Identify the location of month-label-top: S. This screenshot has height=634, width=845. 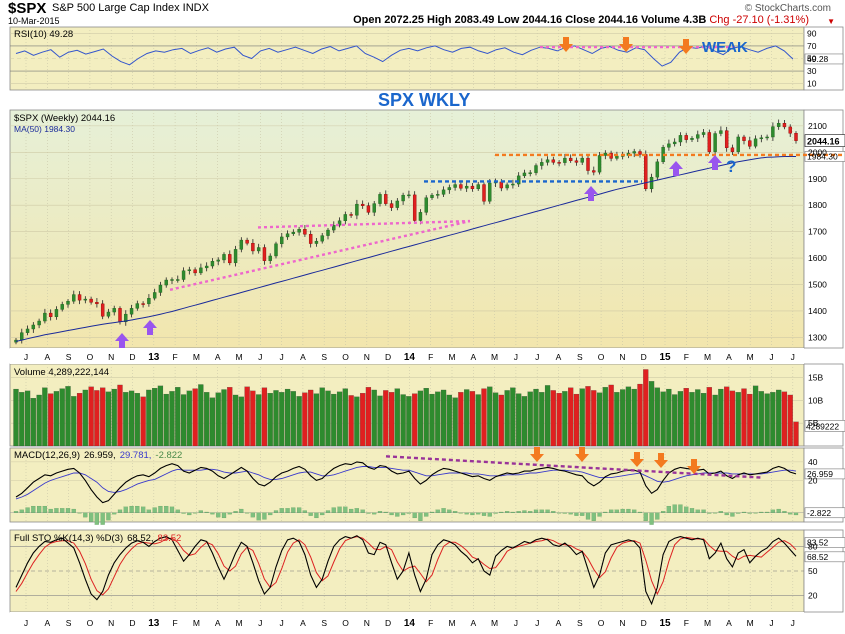
(69, 357).